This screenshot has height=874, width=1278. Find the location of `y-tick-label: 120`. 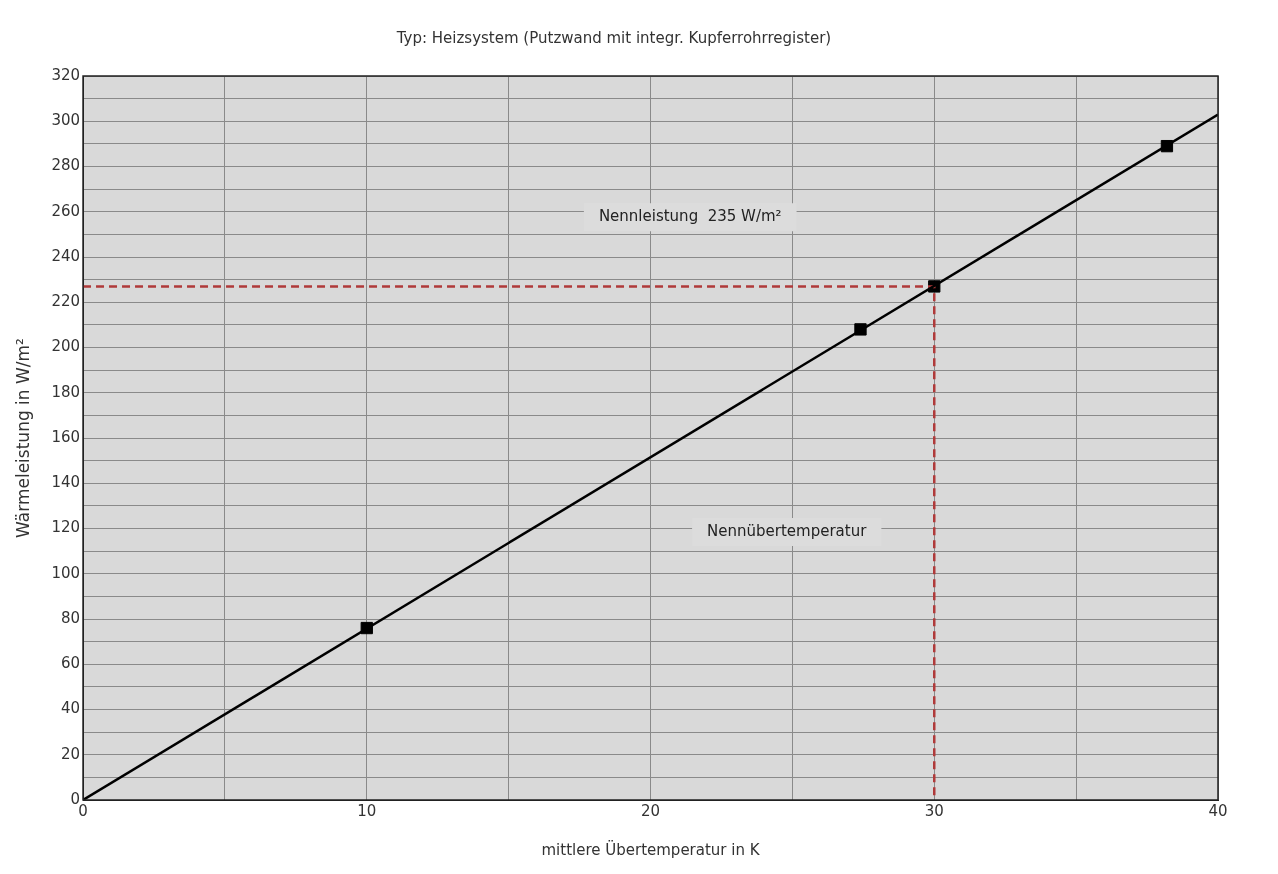

y-tick-label: 120 is located at coordinates (66, 527).